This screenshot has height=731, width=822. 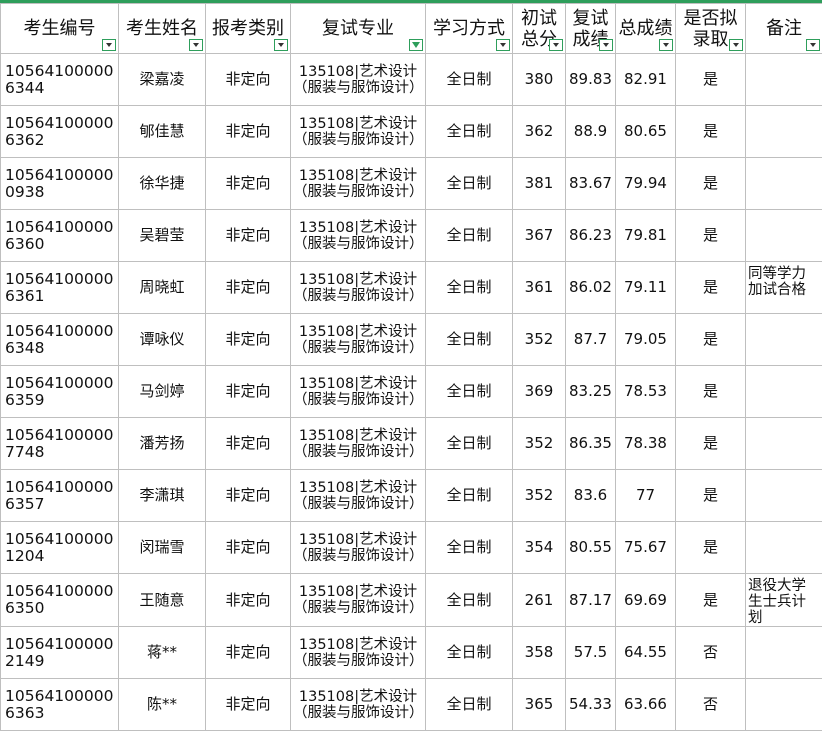 I want to click on table-cell: 54.33, so click(x=591, y=705).